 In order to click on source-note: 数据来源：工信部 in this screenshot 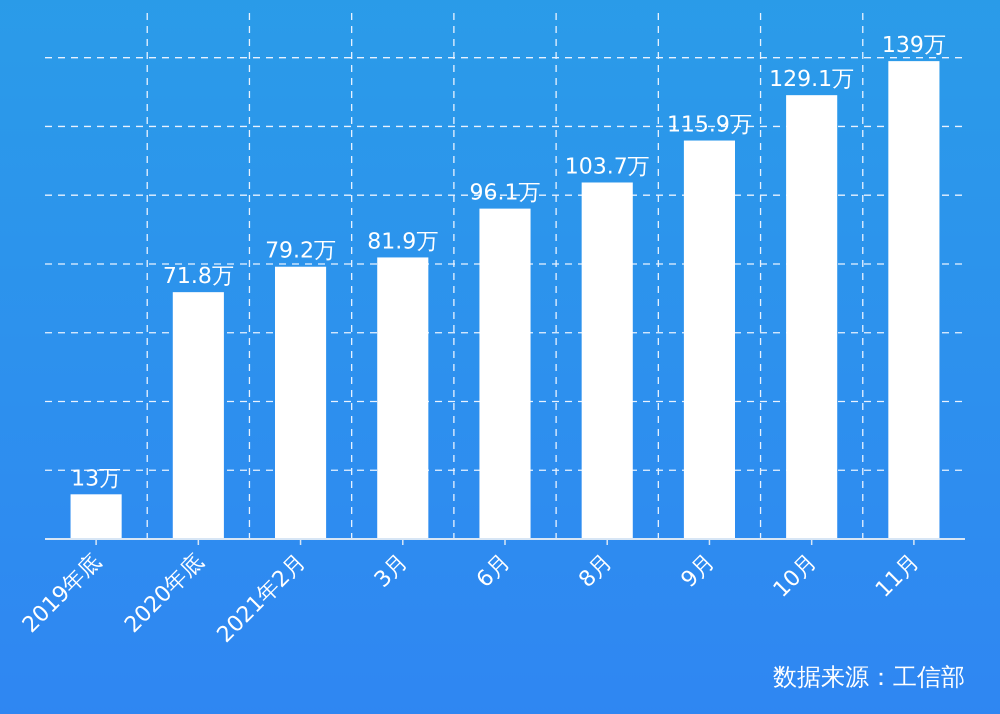, I will do `click(869, 677)`.